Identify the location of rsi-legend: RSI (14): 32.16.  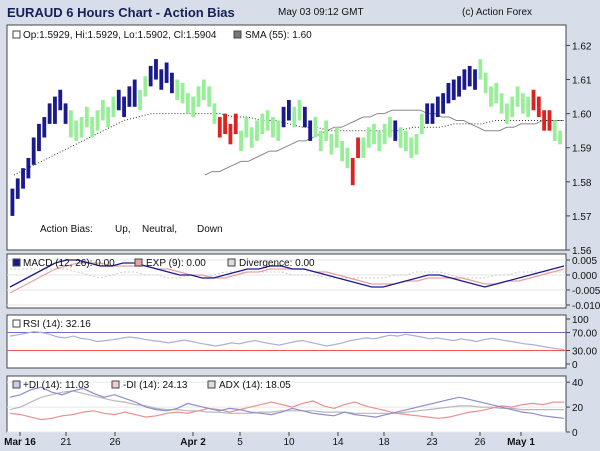
(57, 324).